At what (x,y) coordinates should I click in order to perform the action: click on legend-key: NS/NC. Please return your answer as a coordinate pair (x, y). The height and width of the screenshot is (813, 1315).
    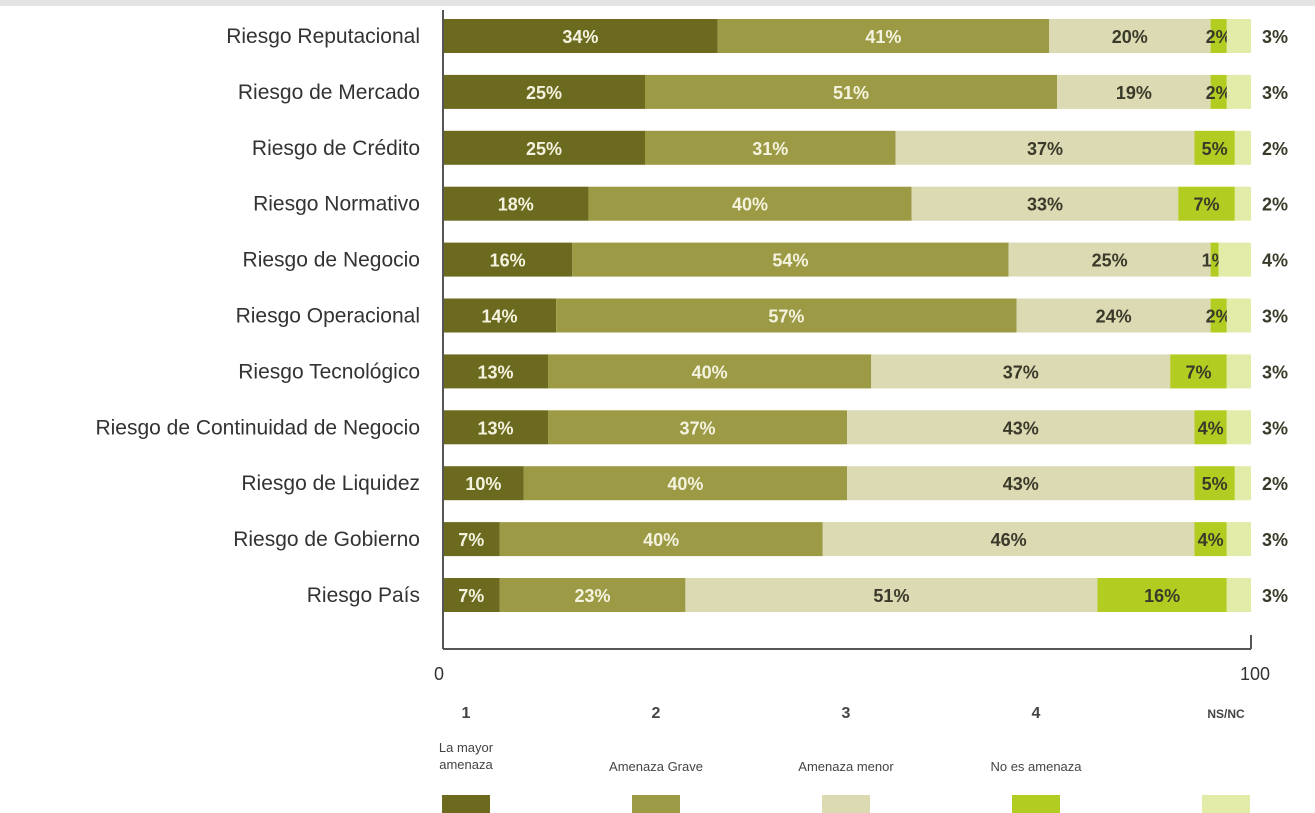
    Looking at the image, I should click on (1226, 714).